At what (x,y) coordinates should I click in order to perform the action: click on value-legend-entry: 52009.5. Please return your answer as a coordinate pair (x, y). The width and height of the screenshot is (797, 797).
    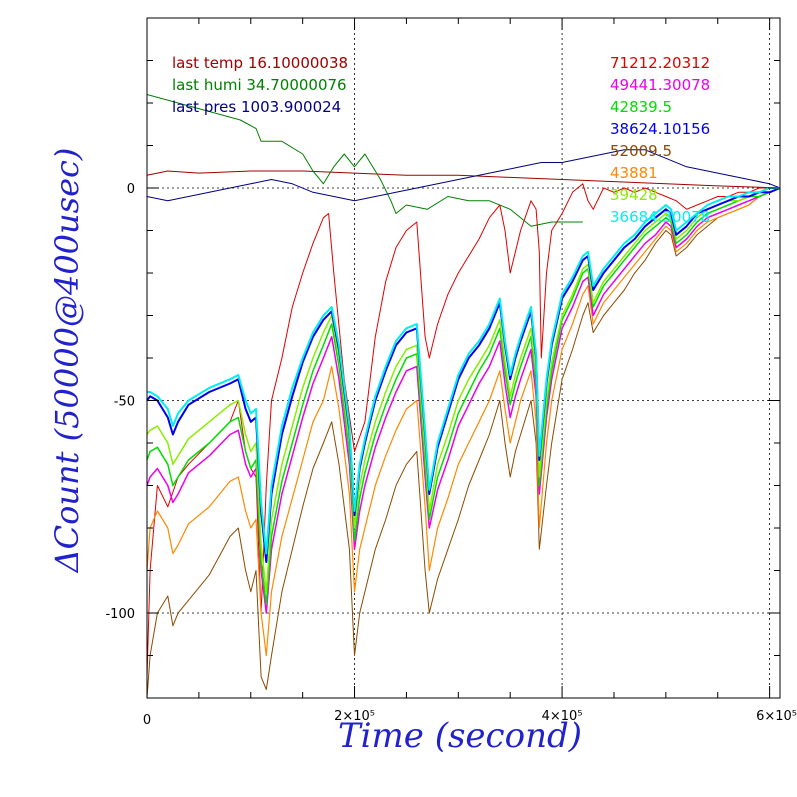
    Looking at the image, I should click on (641, 151).